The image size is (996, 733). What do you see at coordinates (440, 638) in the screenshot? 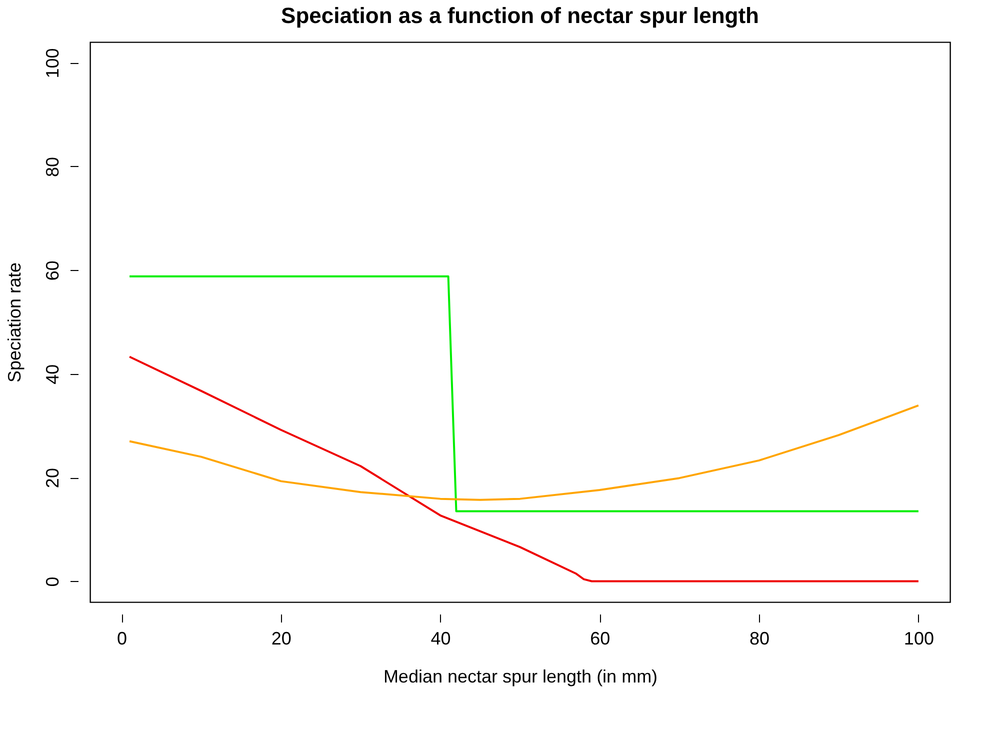
I see `x-tick-label: 40` at bounding box center [440, 638].